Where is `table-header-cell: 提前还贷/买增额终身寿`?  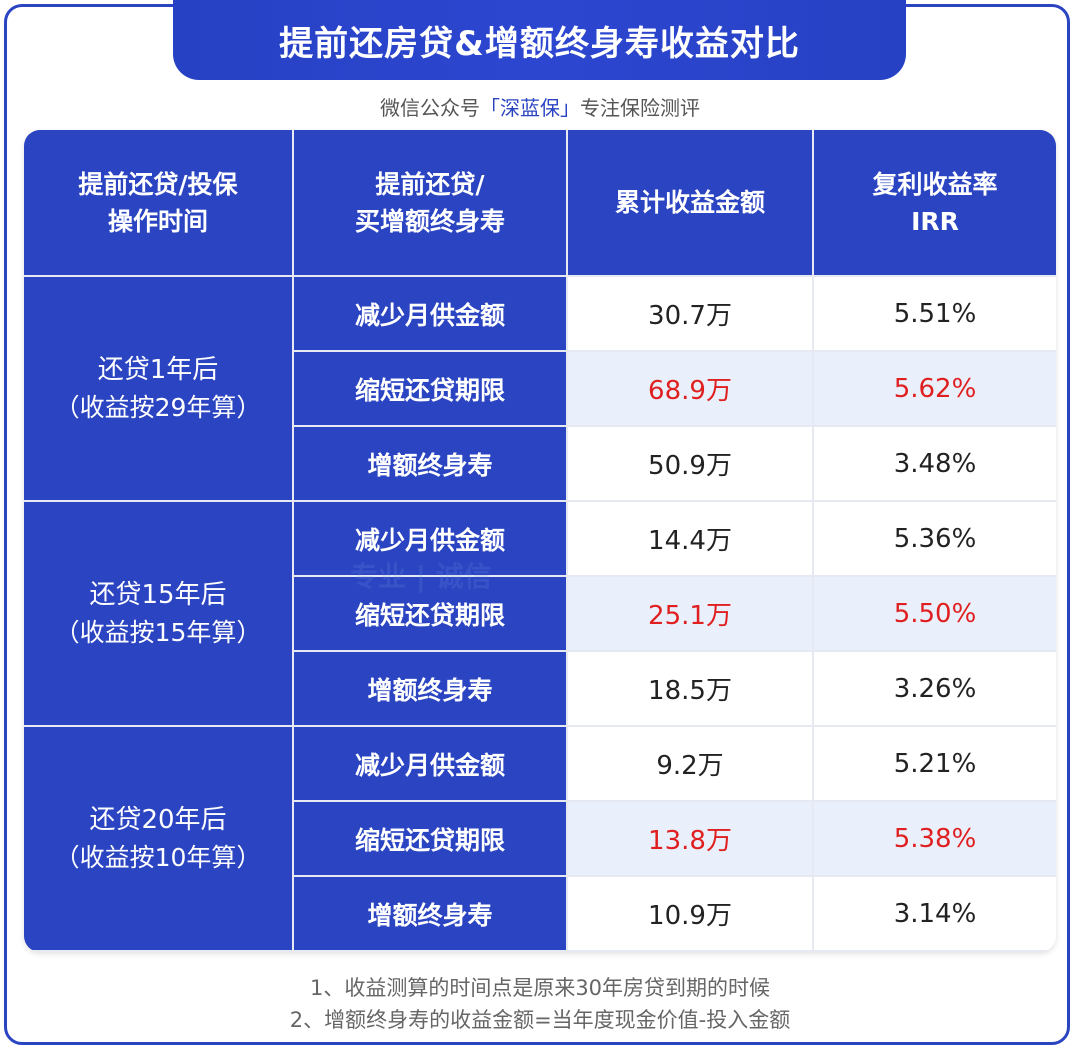 table-header-cell: 提前还贷/买增额终身寿 is located at coordinates (430, 202).